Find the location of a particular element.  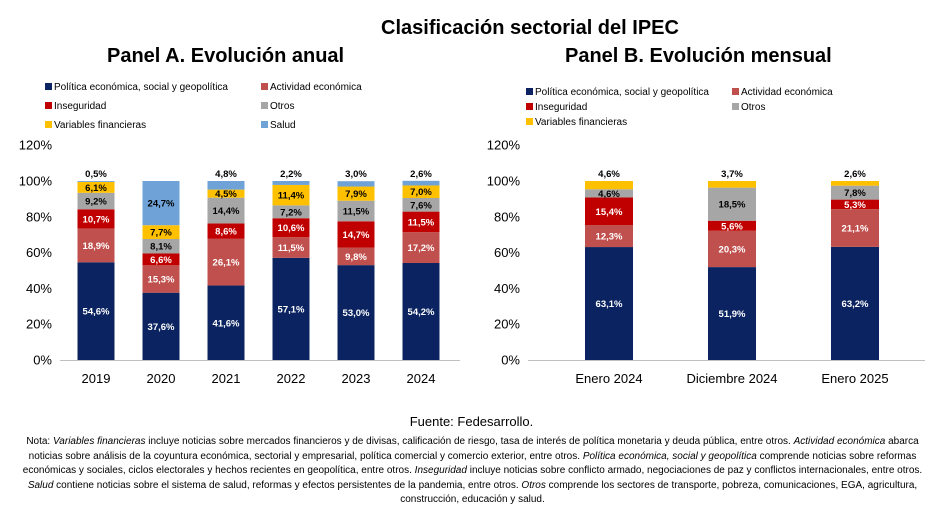

panel-a-data-label: 4,5% is located at coordinates (226, 194).